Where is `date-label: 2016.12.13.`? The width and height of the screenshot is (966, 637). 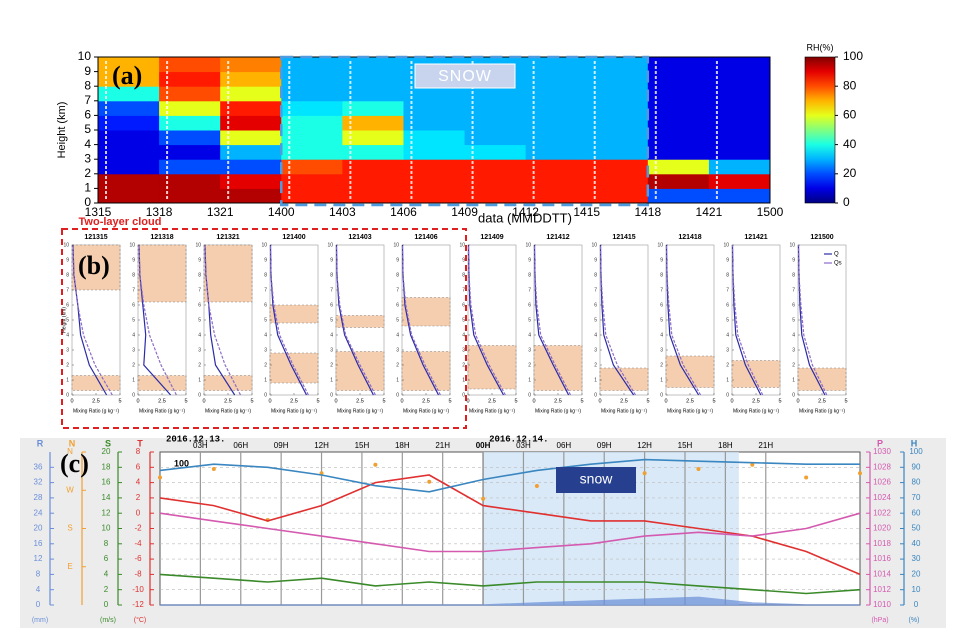
date-label: 2016.12.13. is located at coordinates (195, 439).